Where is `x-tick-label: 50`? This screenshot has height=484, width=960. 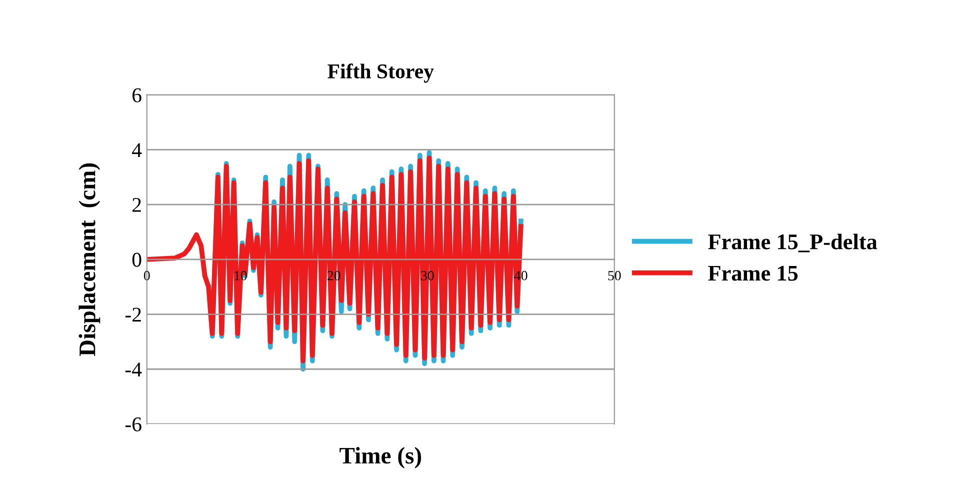 x-tick-label: 50 is located at coordinates (614, 275).